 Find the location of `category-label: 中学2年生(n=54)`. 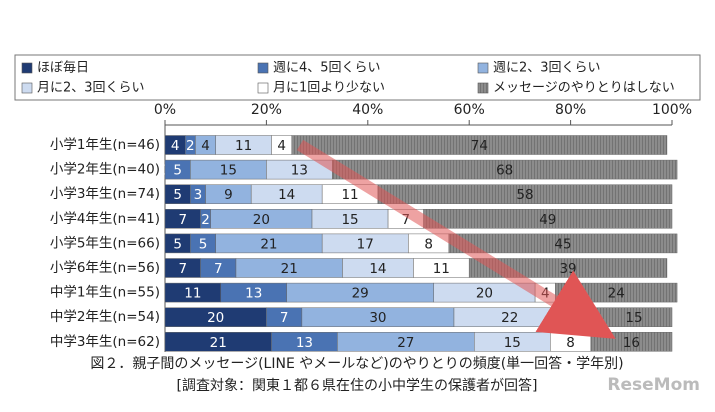

category-label: 中学2年生(n=54) is located at coordinates (105, 317).